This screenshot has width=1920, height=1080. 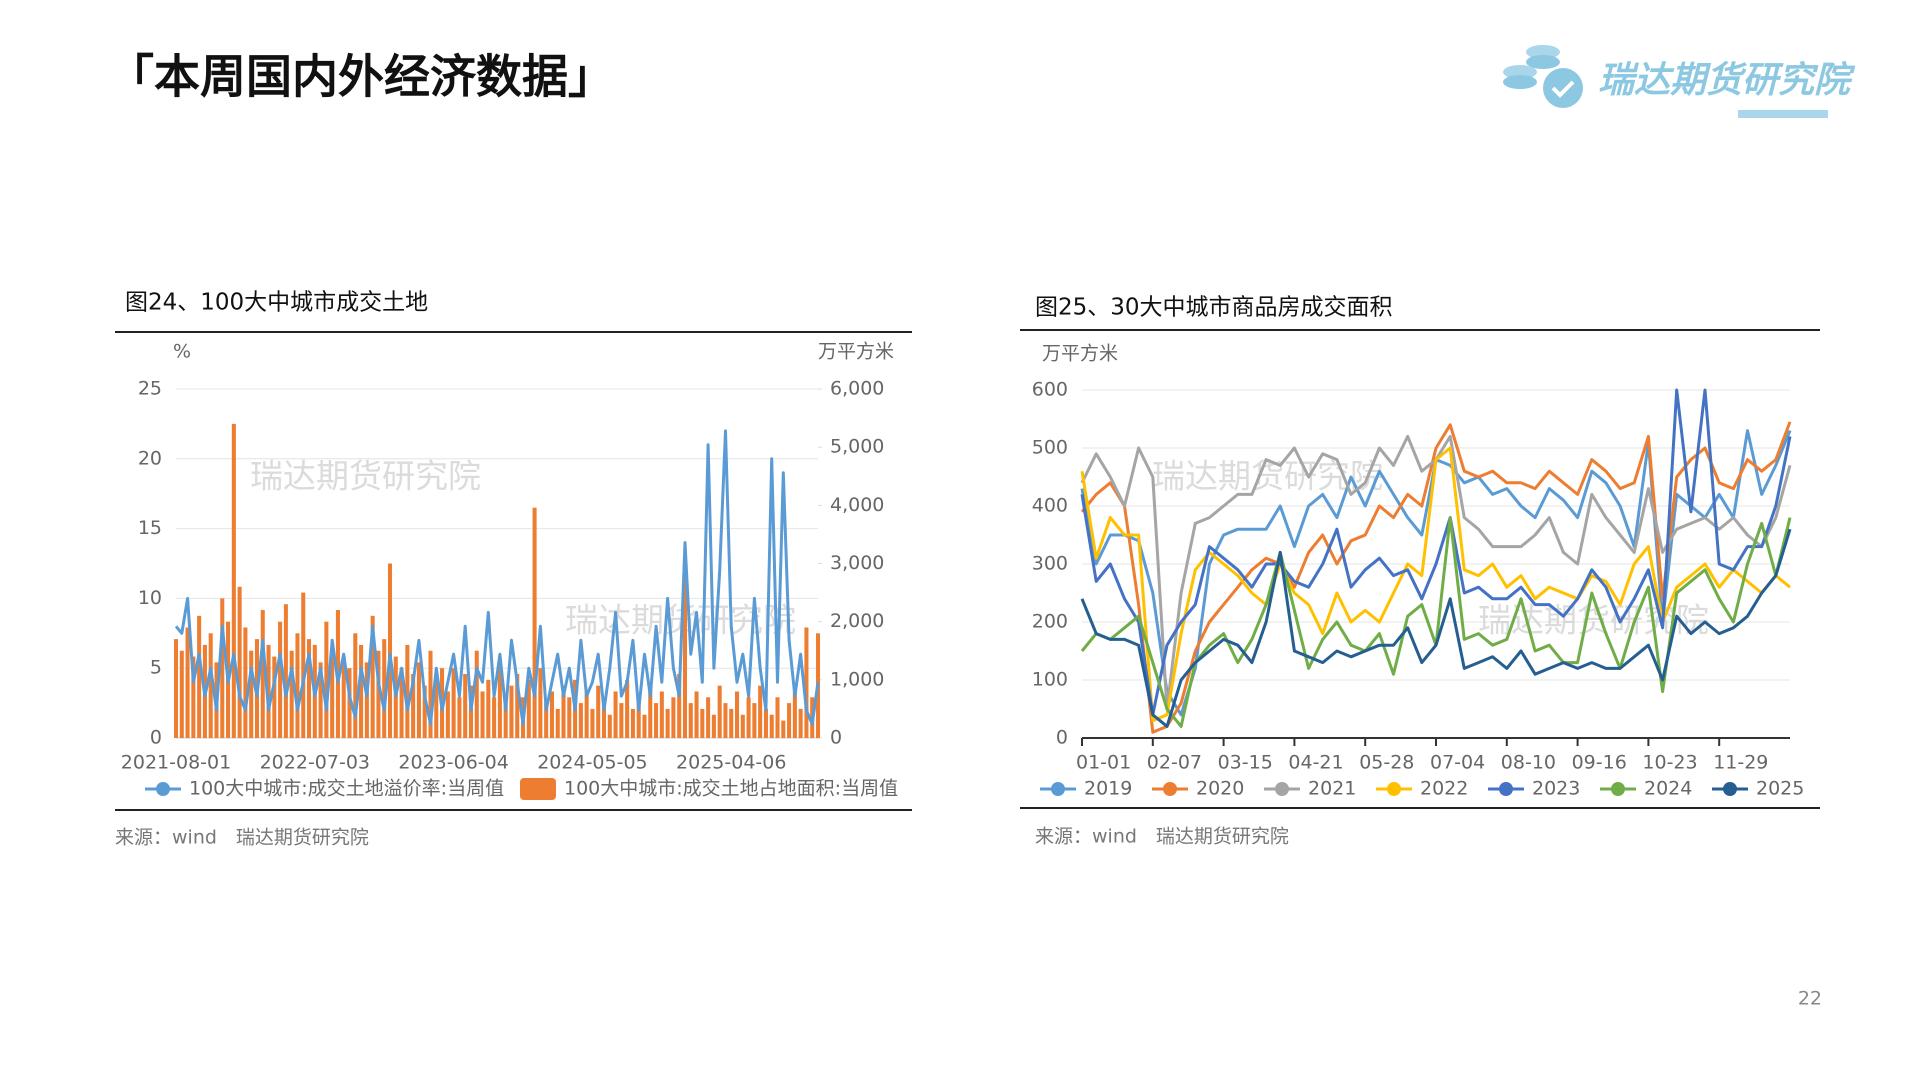 What do you see at coordinates (150, 528) in the screenshot?
I see `y-tick-label: 15` at bounding box center [150, 528].